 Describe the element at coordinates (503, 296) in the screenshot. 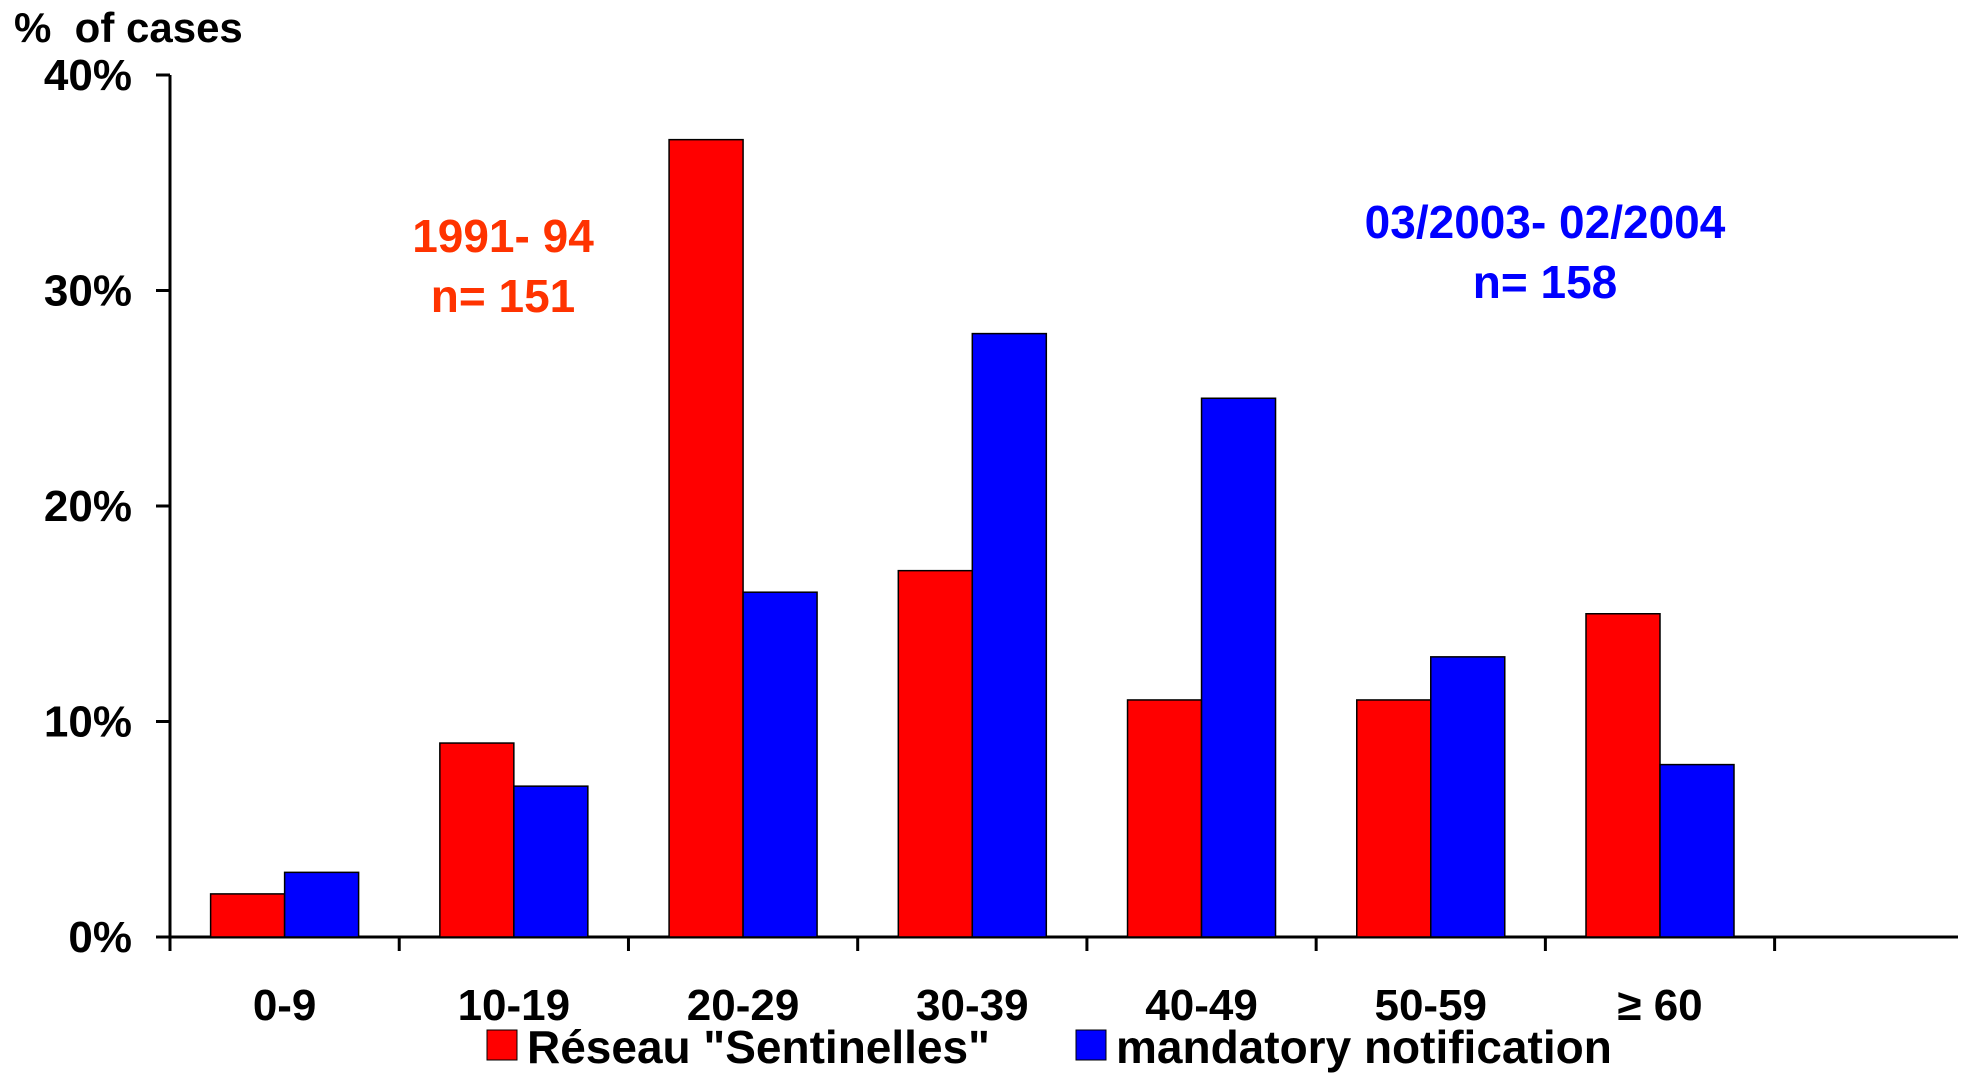

I see `annotation-text: n= 151` at that location.